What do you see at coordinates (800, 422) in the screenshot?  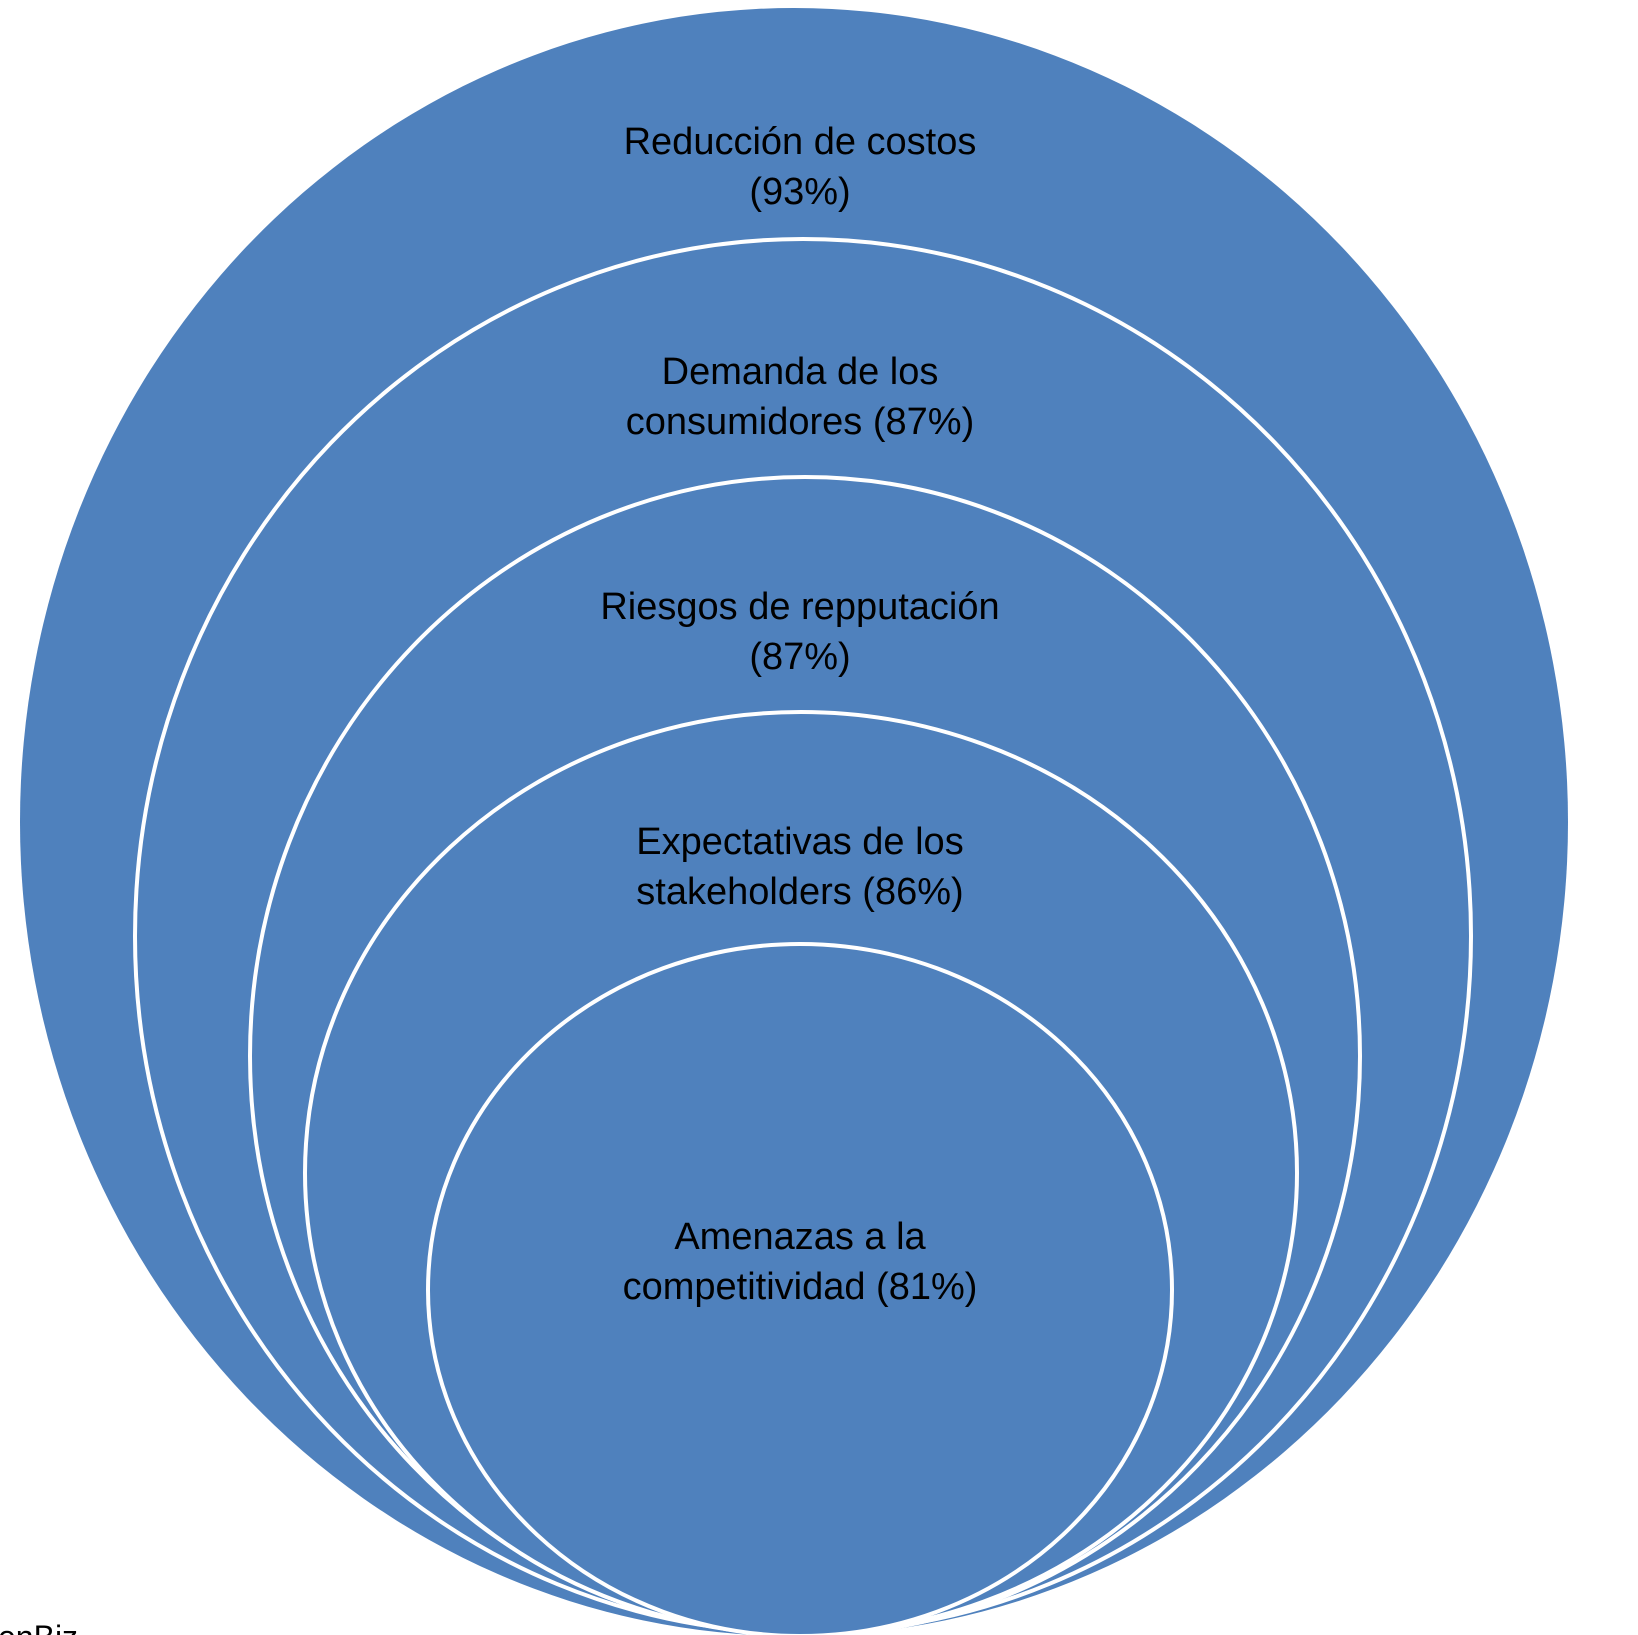 I see `node-label: consumidores (87%)` at bounding box center [800, 422].